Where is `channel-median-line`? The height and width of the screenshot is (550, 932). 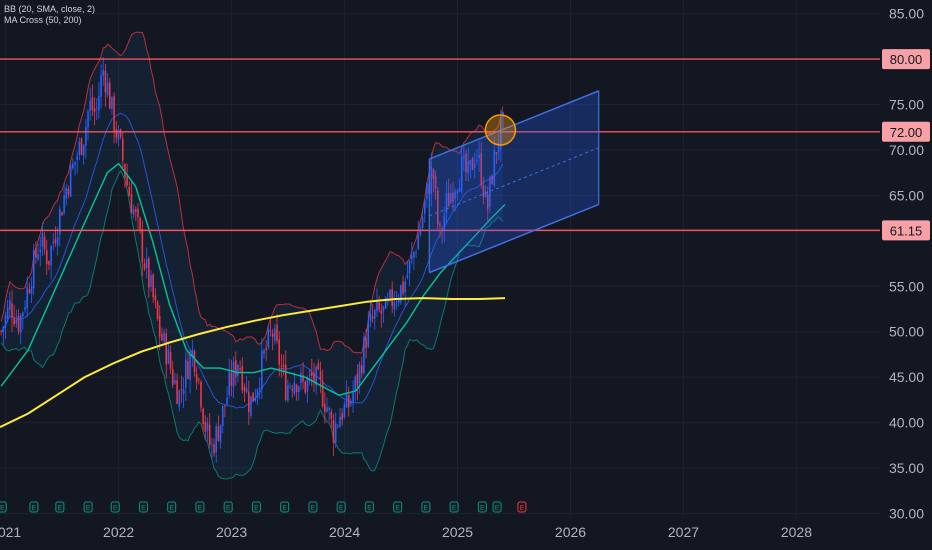 channel-median-line is located at coordinates (514, 182).